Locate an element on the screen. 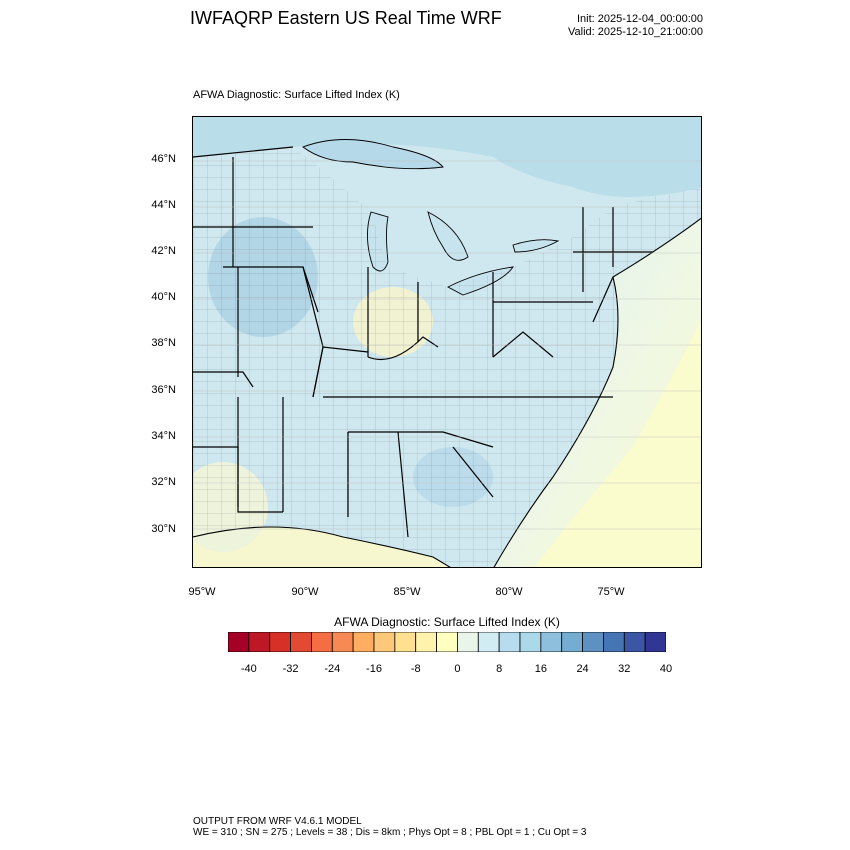  lat-label-40: 40°N is located at coordinates (163, 297).